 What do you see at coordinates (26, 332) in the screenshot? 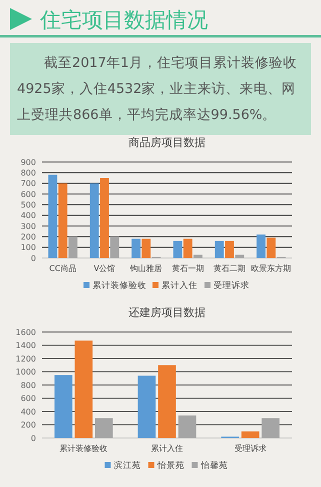
I see `y-tick-label: 1600` at bounding box center [26, 332].